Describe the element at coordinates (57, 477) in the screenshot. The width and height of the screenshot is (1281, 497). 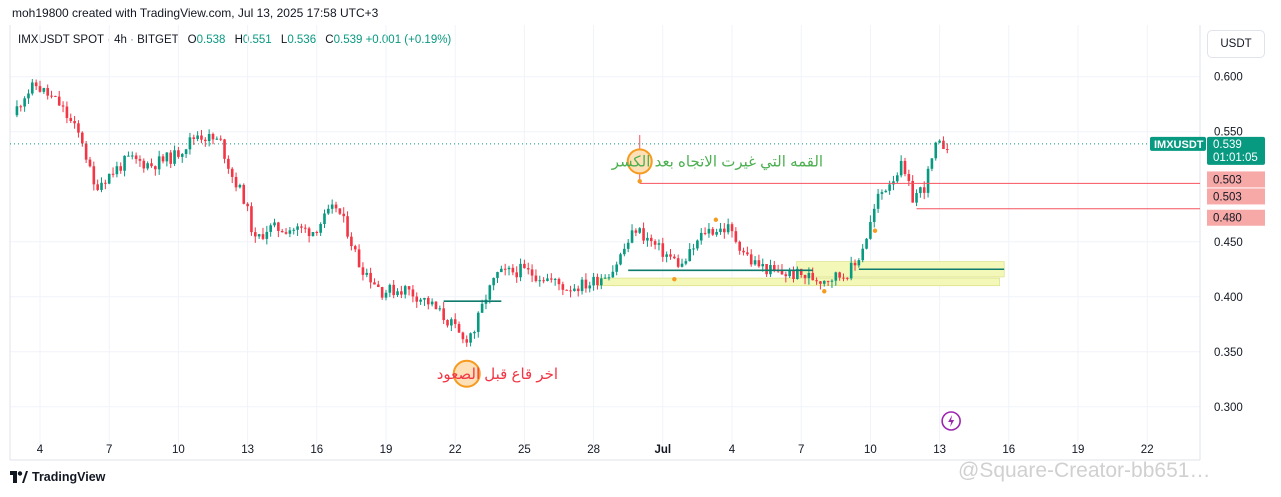
I see `tradingview-logo: TradingView` at that location.